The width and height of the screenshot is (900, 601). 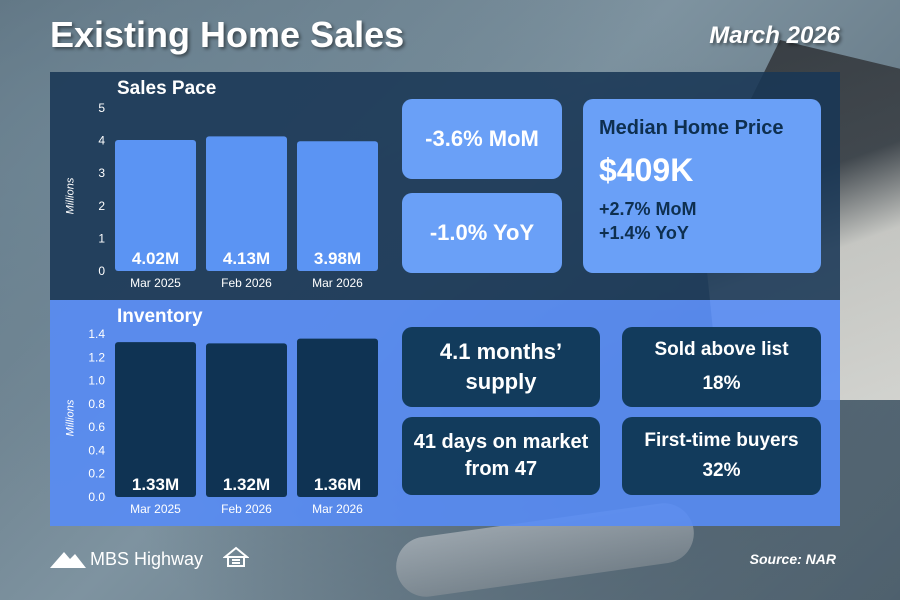 What do you see at coordinates (337, 509) in the screenshot?
I see `inventory-x-tick: Mar 2026` at bounding box center [337, 509].